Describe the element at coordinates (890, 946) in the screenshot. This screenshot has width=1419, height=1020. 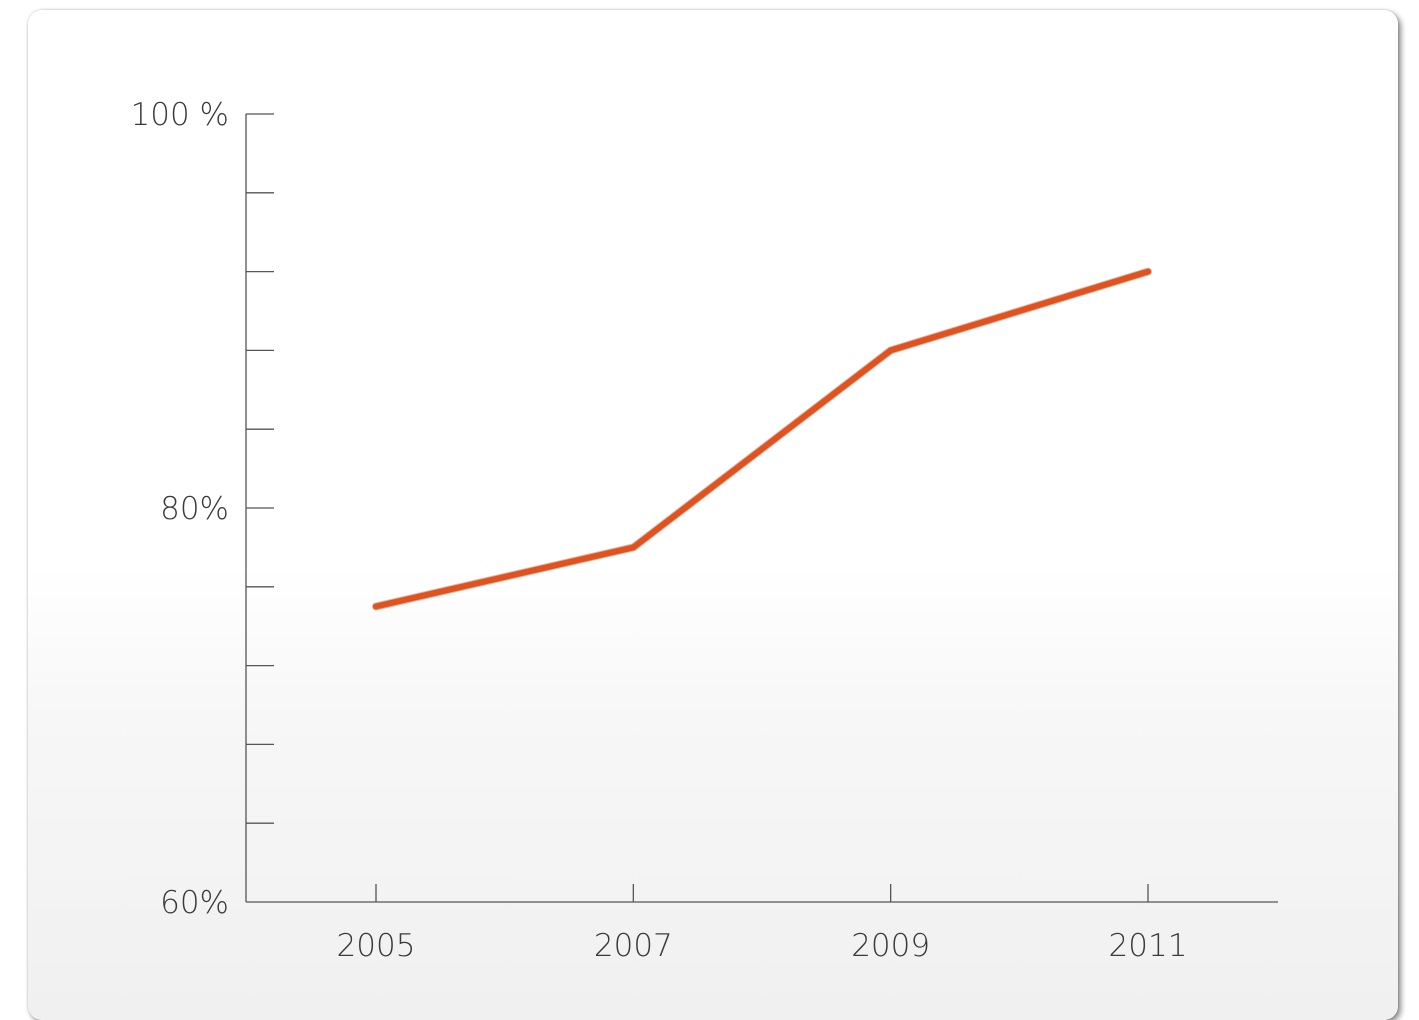
I see `x-tick-label: 2009` at that location.